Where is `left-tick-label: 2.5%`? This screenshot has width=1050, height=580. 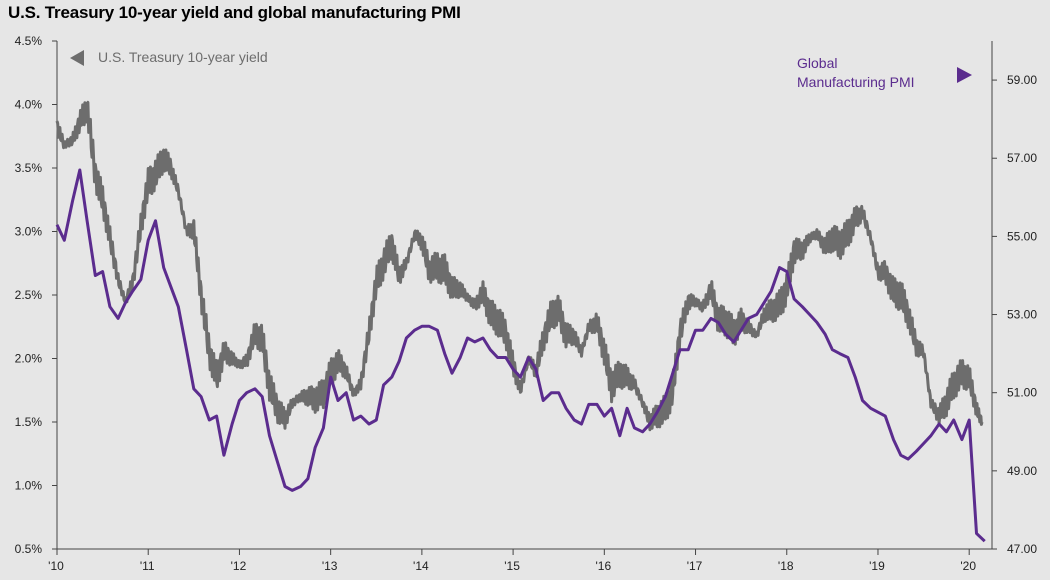
left-tick-label: 2.5% is located at coordinates (29, 295).